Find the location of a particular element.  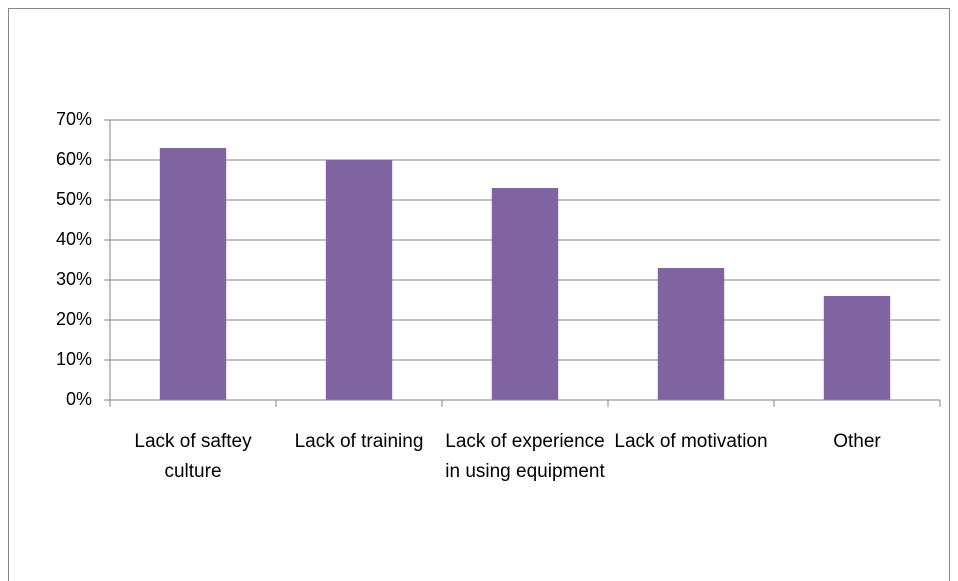

y-tick-label: 30% is located at coordinates (74, 279).